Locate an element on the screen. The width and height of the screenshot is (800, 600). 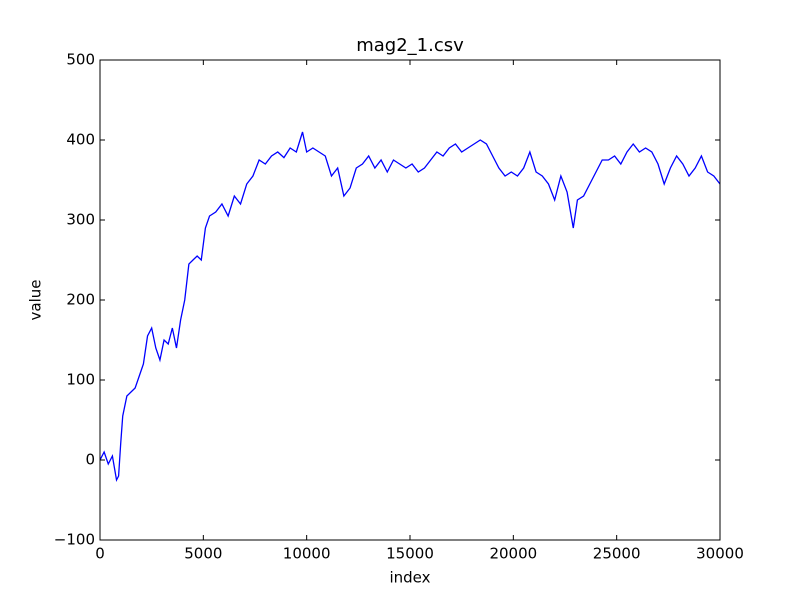
x-tick-label: 10000 is located at coordinates (307, 554).